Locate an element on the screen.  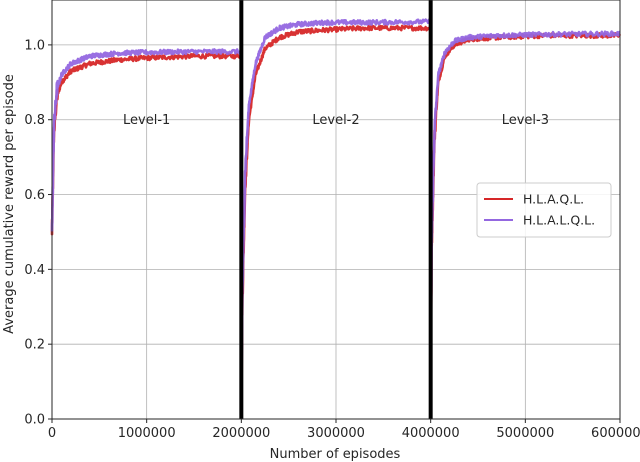
y-tick-label: 0.2 is located at coordinates (34, 345).